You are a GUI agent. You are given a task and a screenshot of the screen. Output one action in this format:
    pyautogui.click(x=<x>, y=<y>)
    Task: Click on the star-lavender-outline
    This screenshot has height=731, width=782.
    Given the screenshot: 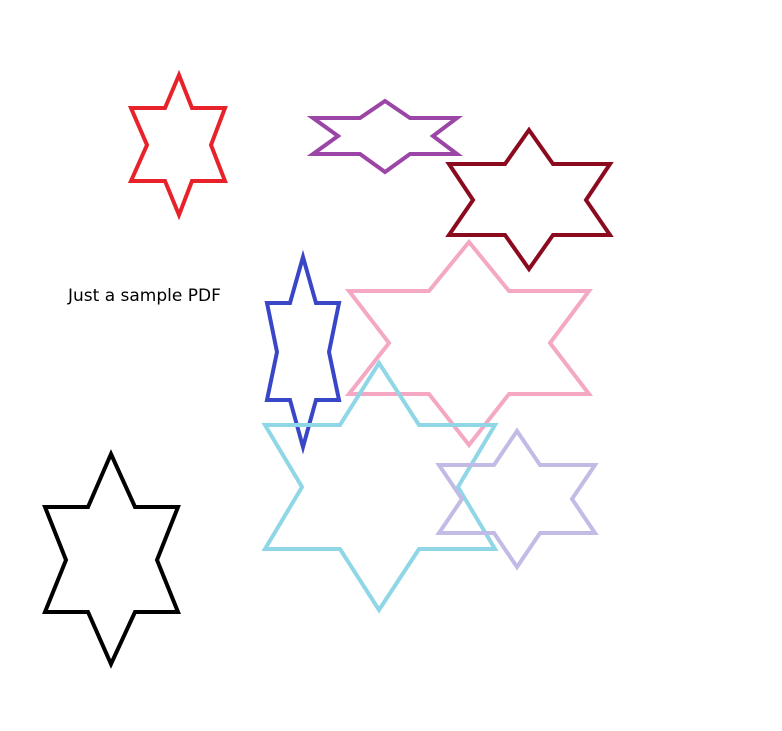 What is the action you would take?
    pyautogui.click(x=517, y=499)
    